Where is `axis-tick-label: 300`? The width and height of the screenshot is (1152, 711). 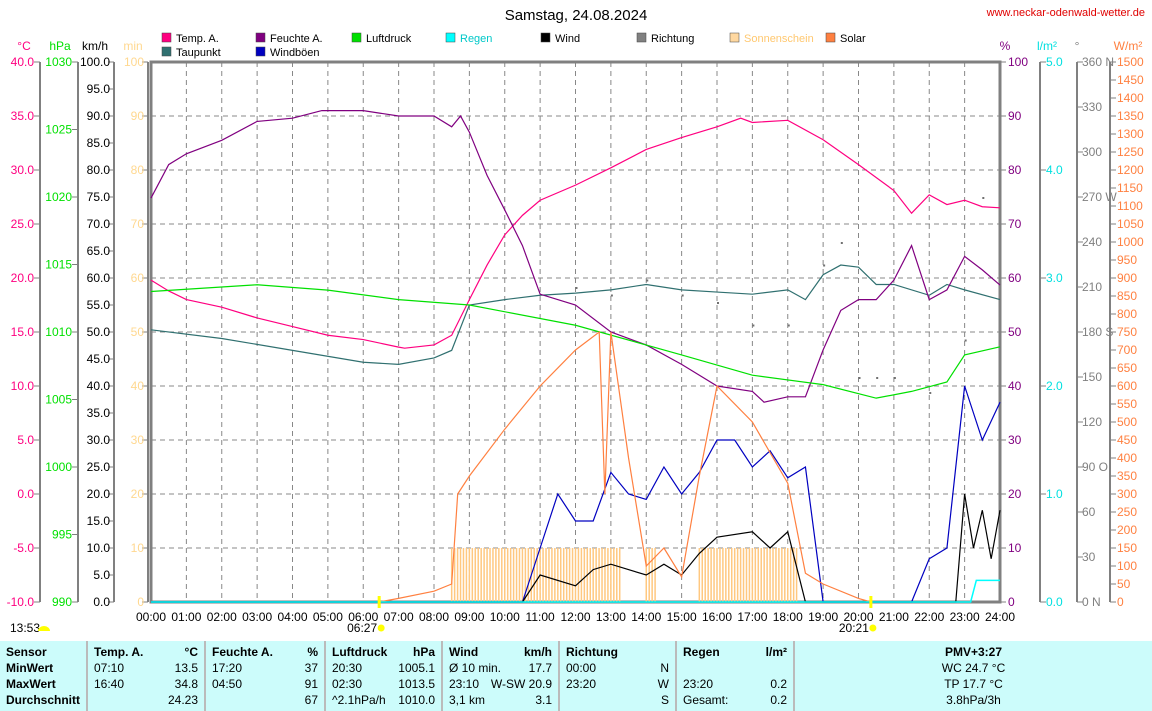 axis-tick-label: 300 is located at coordinates (1127, 494).